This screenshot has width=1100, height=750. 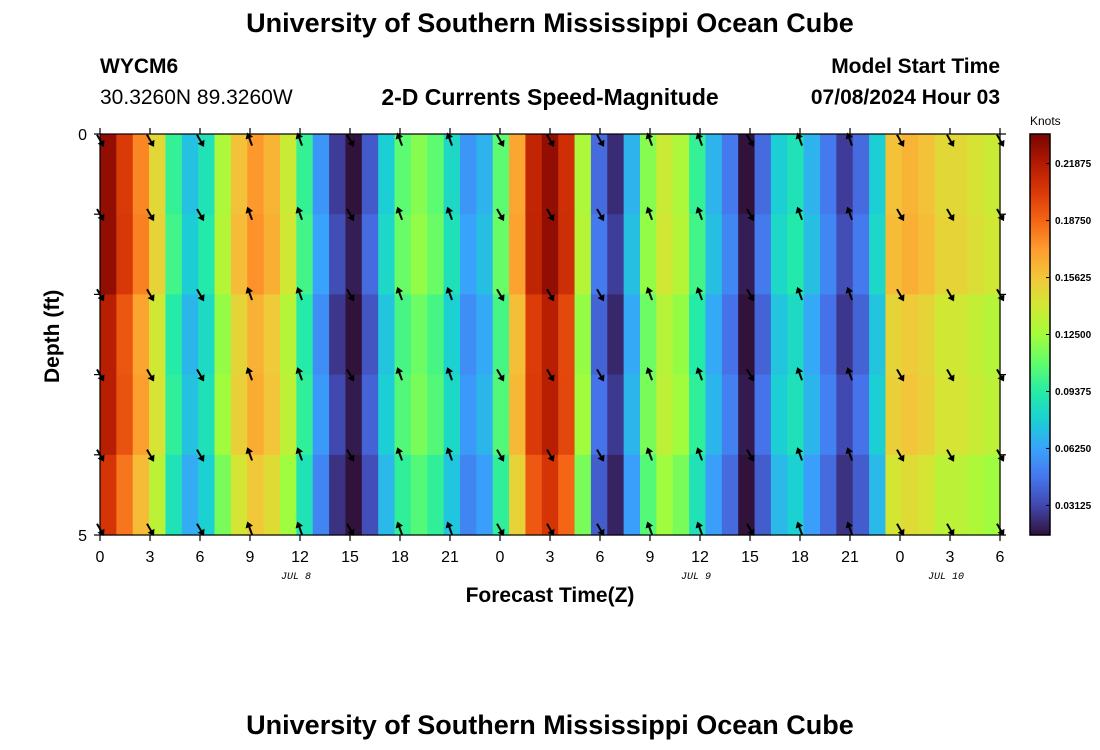 What do you see at coordinates (150, 557) in the screenshot?
I see `x-tick-label: 3` at bounding box center [150, 557].